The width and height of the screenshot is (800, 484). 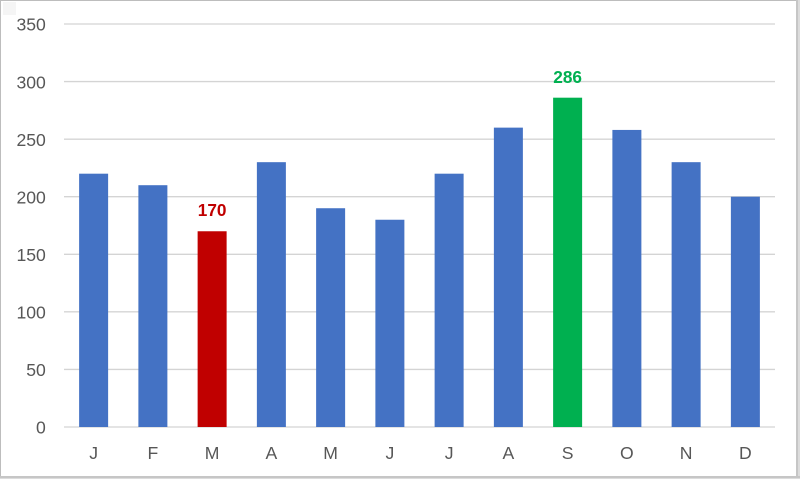 I want to click on svg-text: S, so click(x=568, y=453).